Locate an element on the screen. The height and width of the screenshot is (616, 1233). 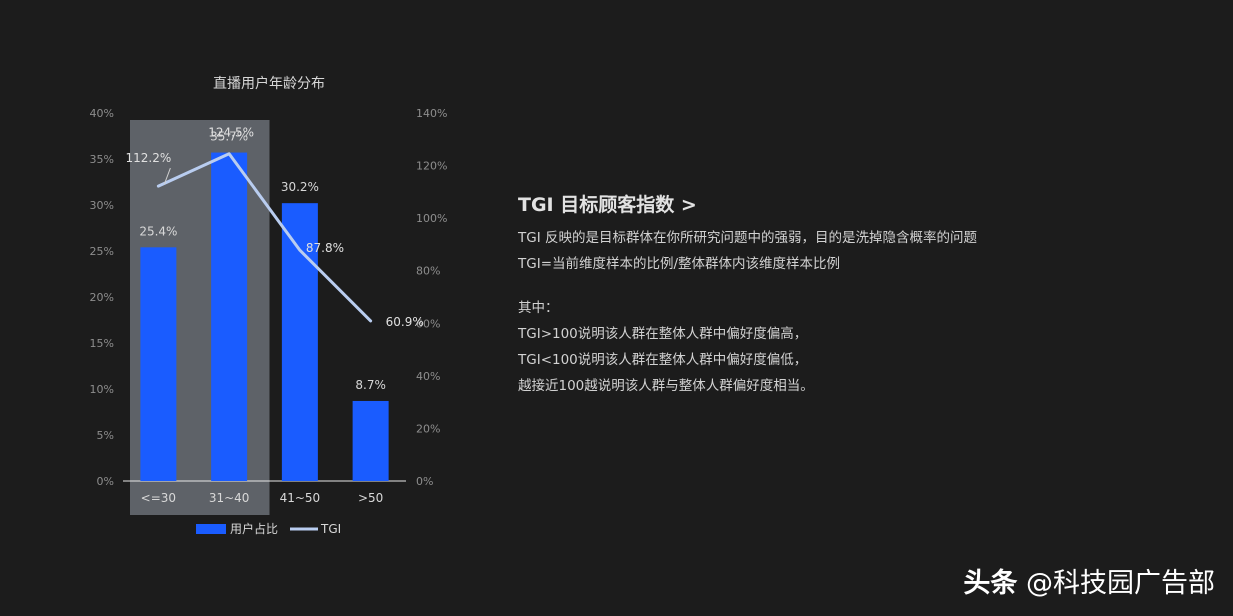
x-tick-label: 41~50 is located at coordinates (300, 498).